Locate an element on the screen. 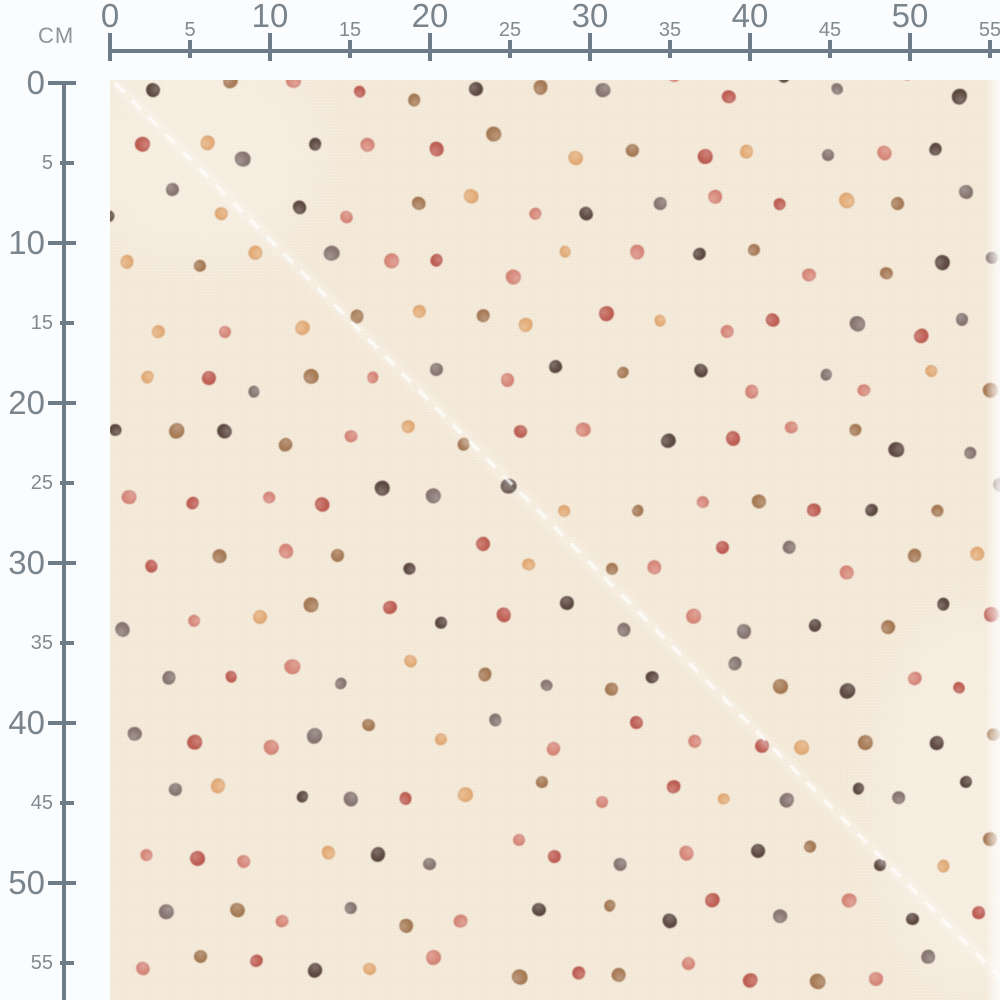  ruler-left-major-label: 10 is located at coordinates (26, 242).